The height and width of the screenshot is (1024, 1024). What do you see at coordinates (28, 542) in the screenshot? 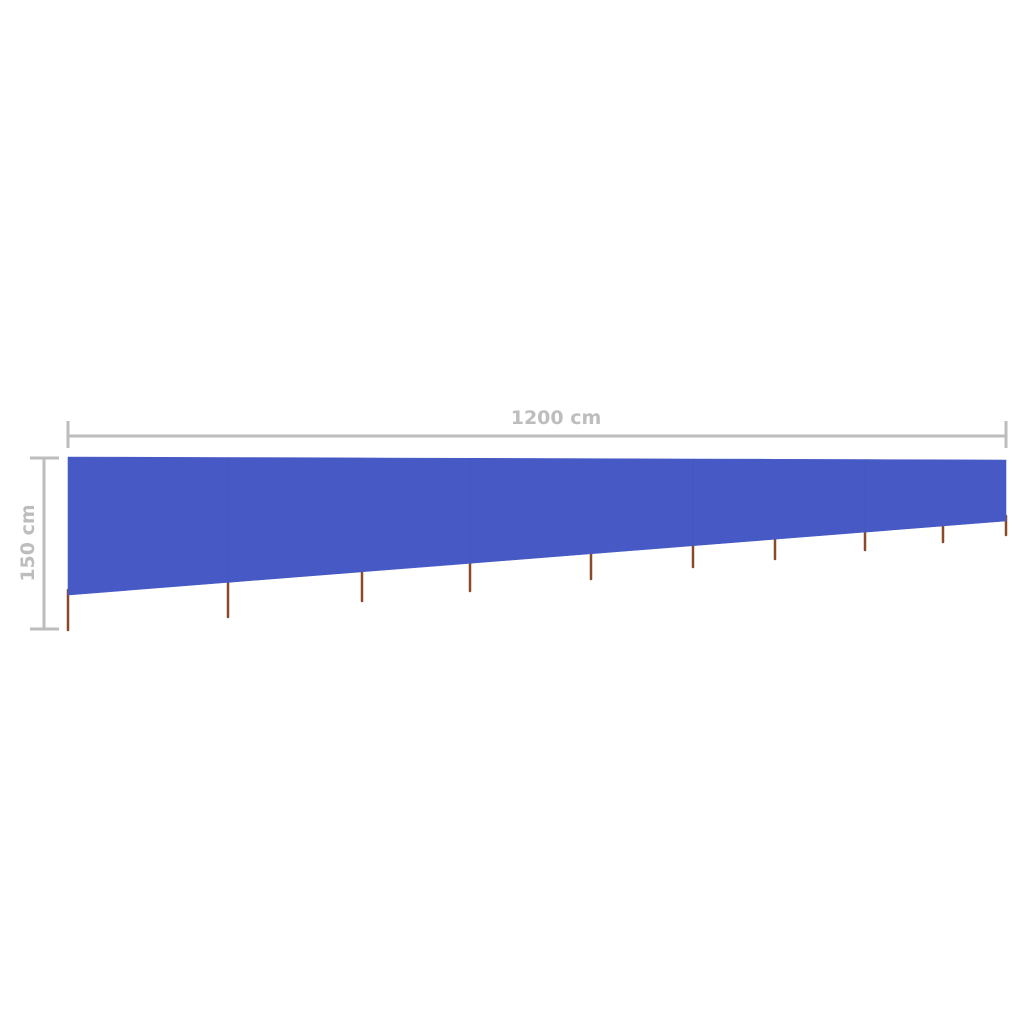
I see `height-label: 150 cm` at bounding box center [28, 542].